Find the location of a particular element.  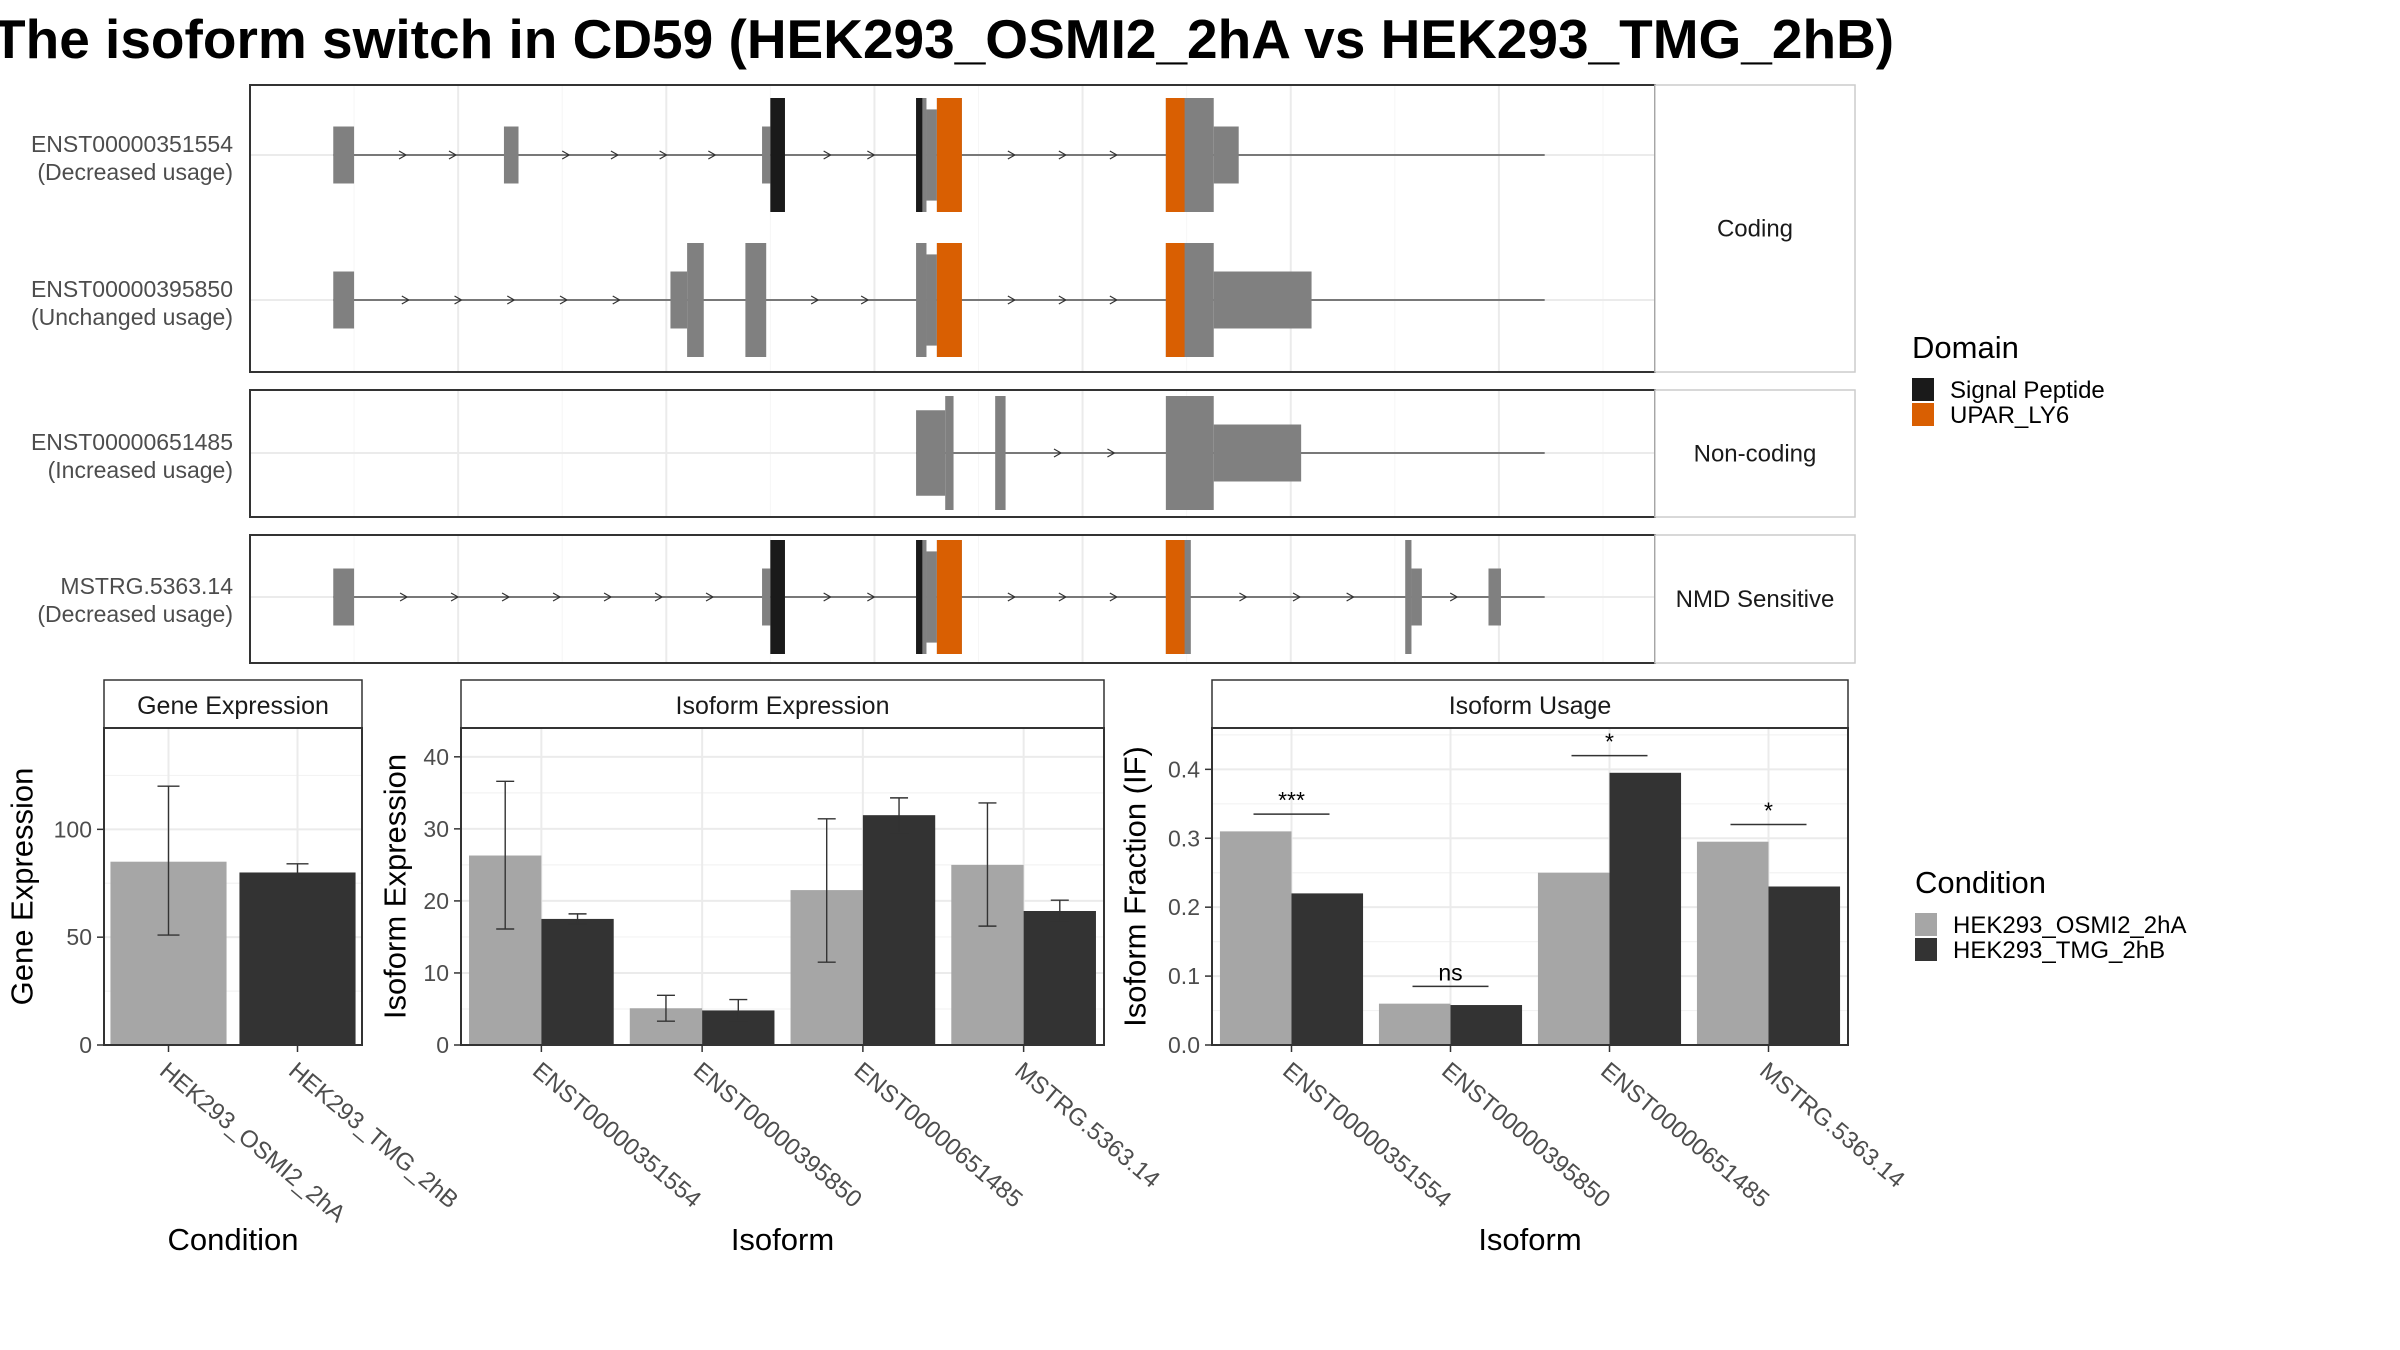

x-tick-label: ENST00000651485 is located at coordinates (1684, 1135).